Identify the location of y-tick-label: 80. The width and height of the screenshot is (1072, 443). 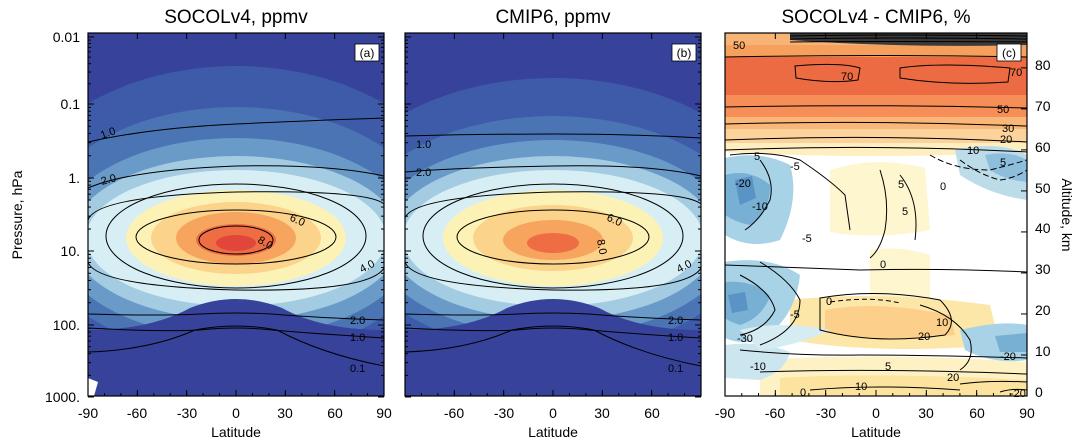
(1043, 65).